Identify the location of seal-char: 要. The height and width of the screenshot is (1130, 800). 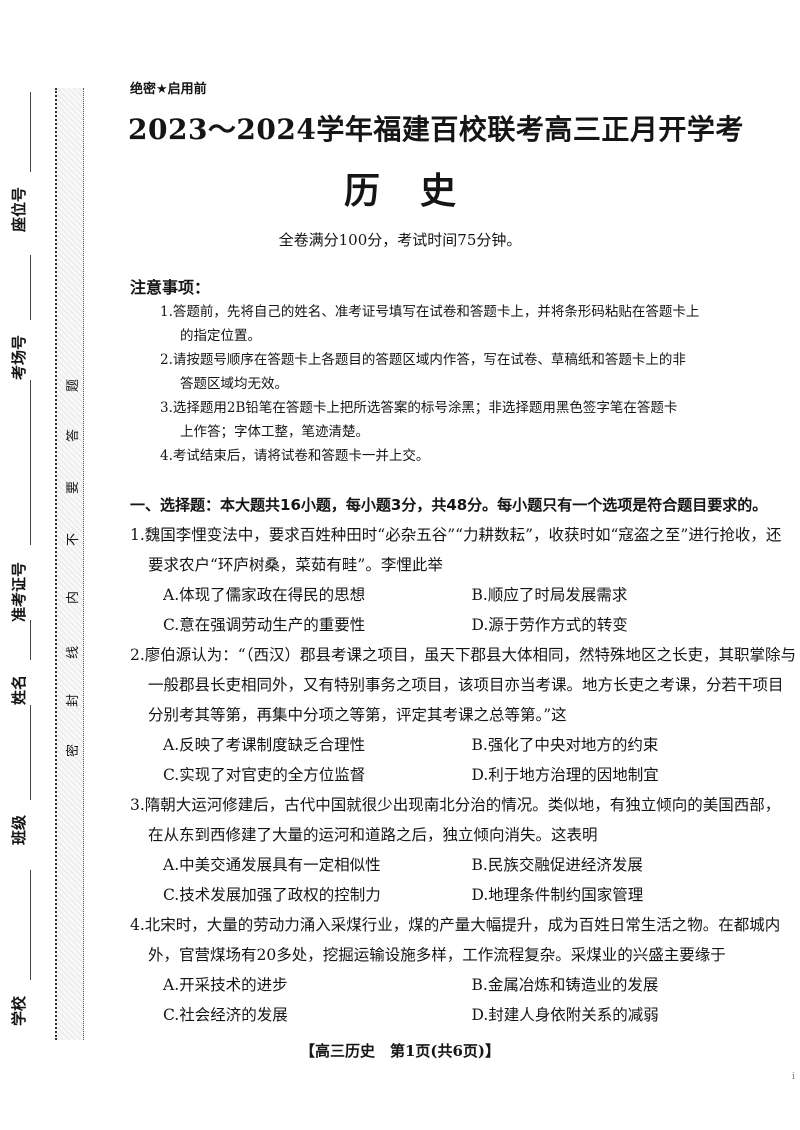
(73, 487).